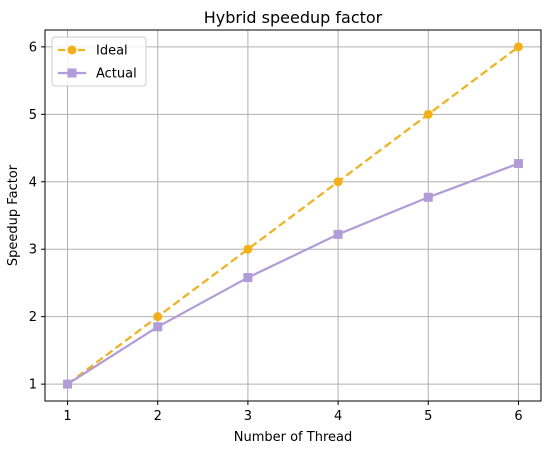 The image size is (547, 452). Describe the element at coordinates (13, 215) in the screenshot. I see `y-axis-label: Speedup Factor` at that location.